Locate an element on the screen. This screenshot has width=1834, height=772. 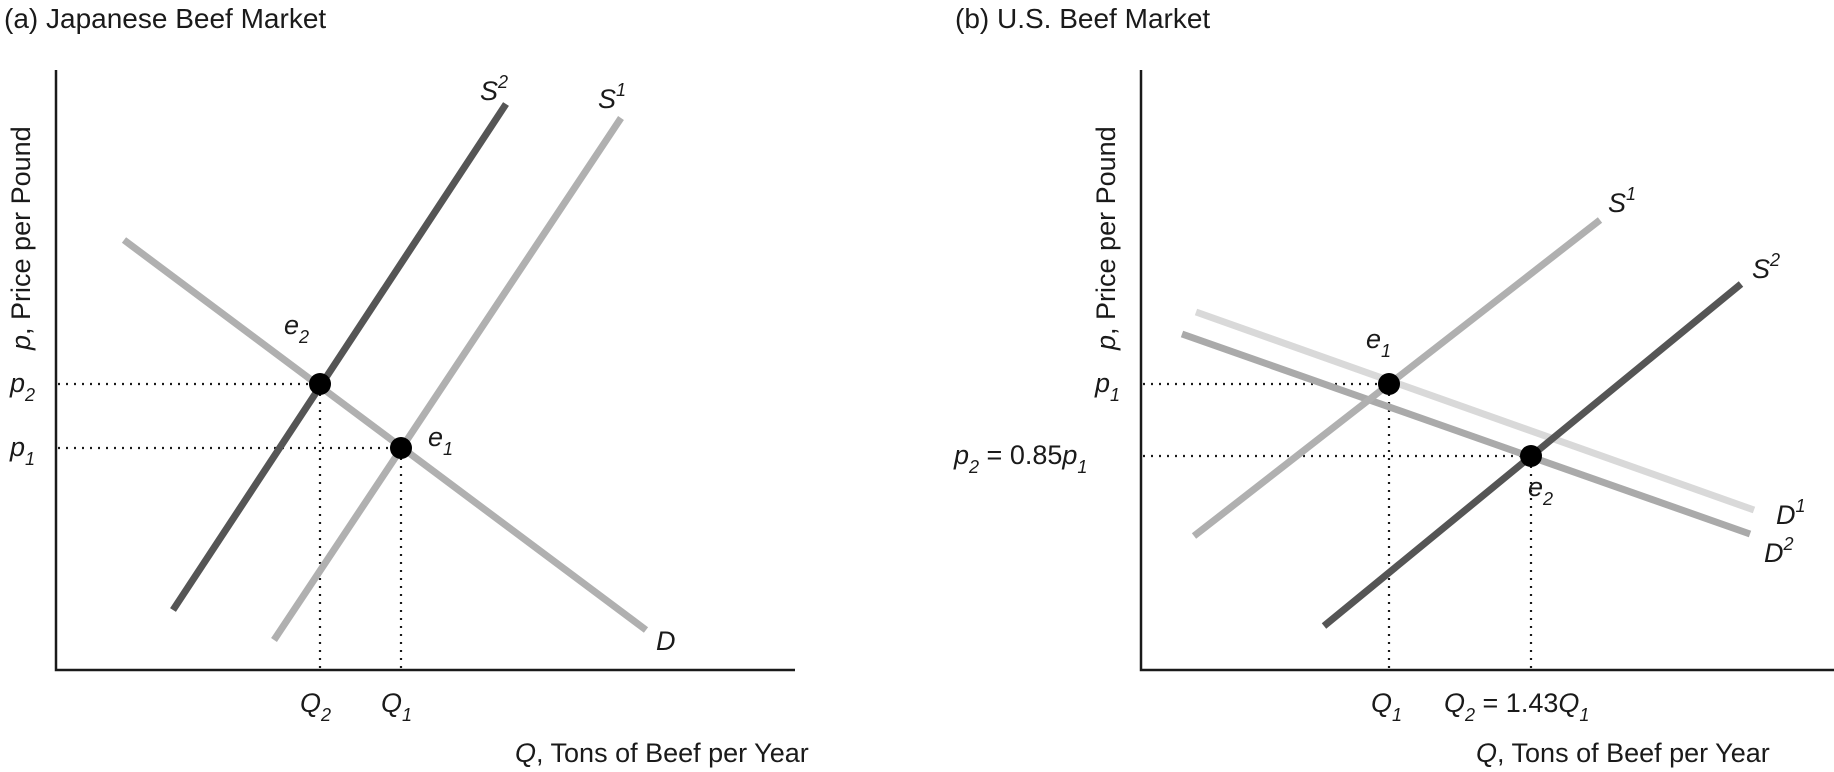
panel-a-e2-label: e2 is located at coordinates (296, 328).